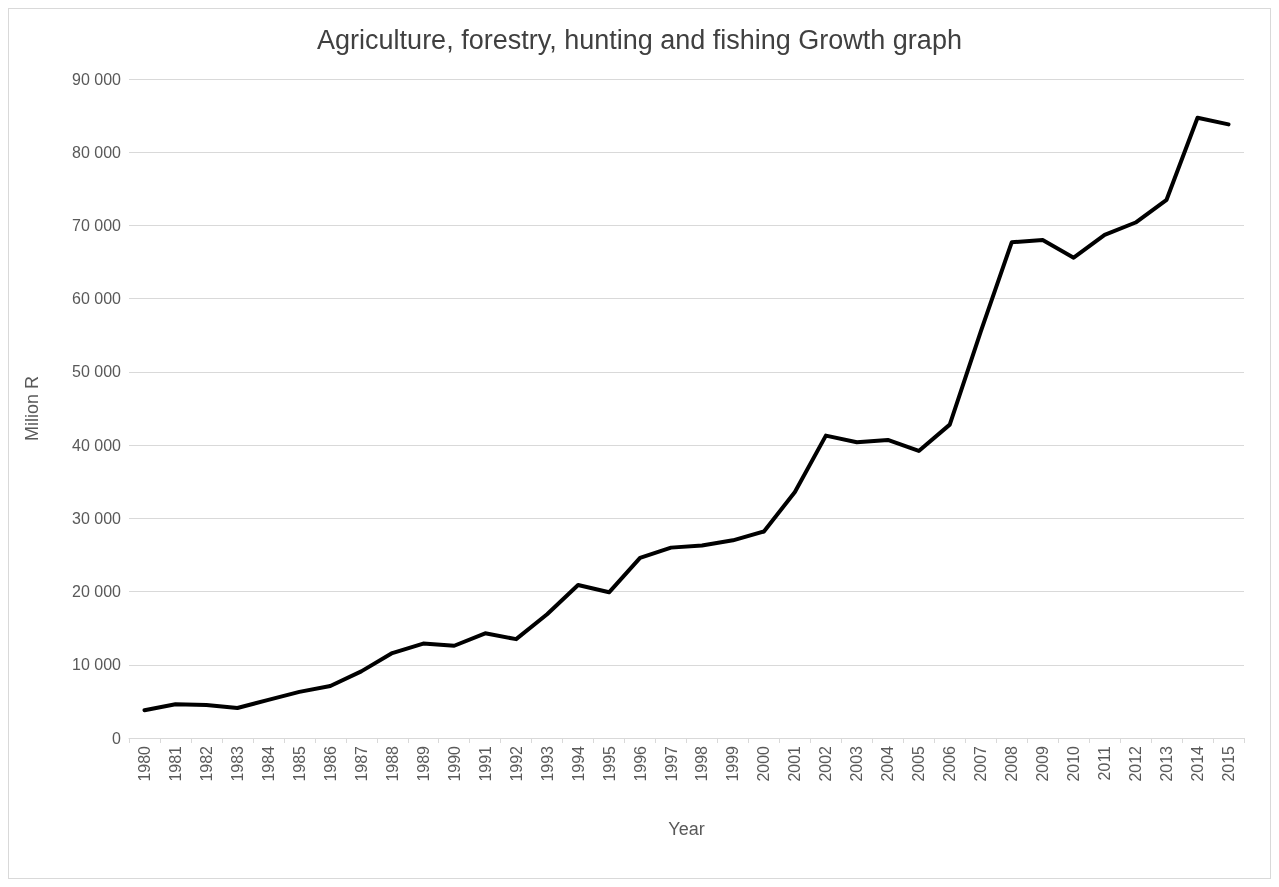 This screenshot has width=1279, height=887. Describe the element at coordinates (639, 39) in the screenshot. I see `chart-title: Agriculture, forestry, hunting and fishing Growth graph` at that location.